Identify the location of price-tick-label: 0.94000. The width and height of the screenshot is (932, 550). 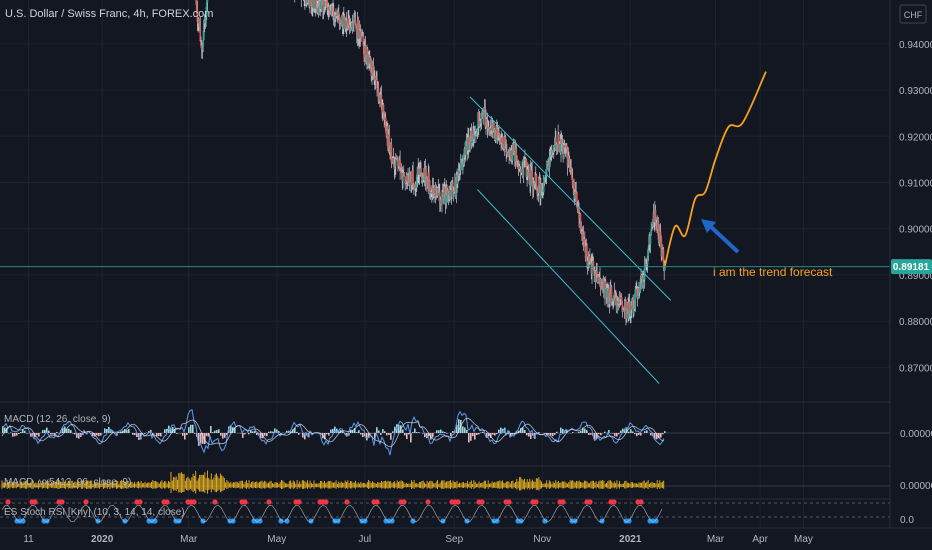
(915, 45).